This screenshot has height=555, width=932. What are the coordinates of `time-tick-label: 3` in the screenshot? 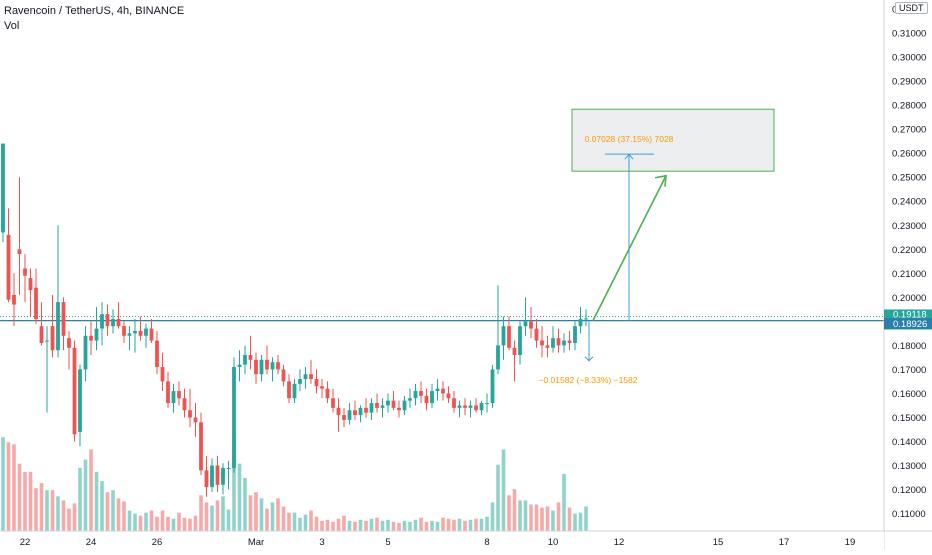 It's located at (321, 542).